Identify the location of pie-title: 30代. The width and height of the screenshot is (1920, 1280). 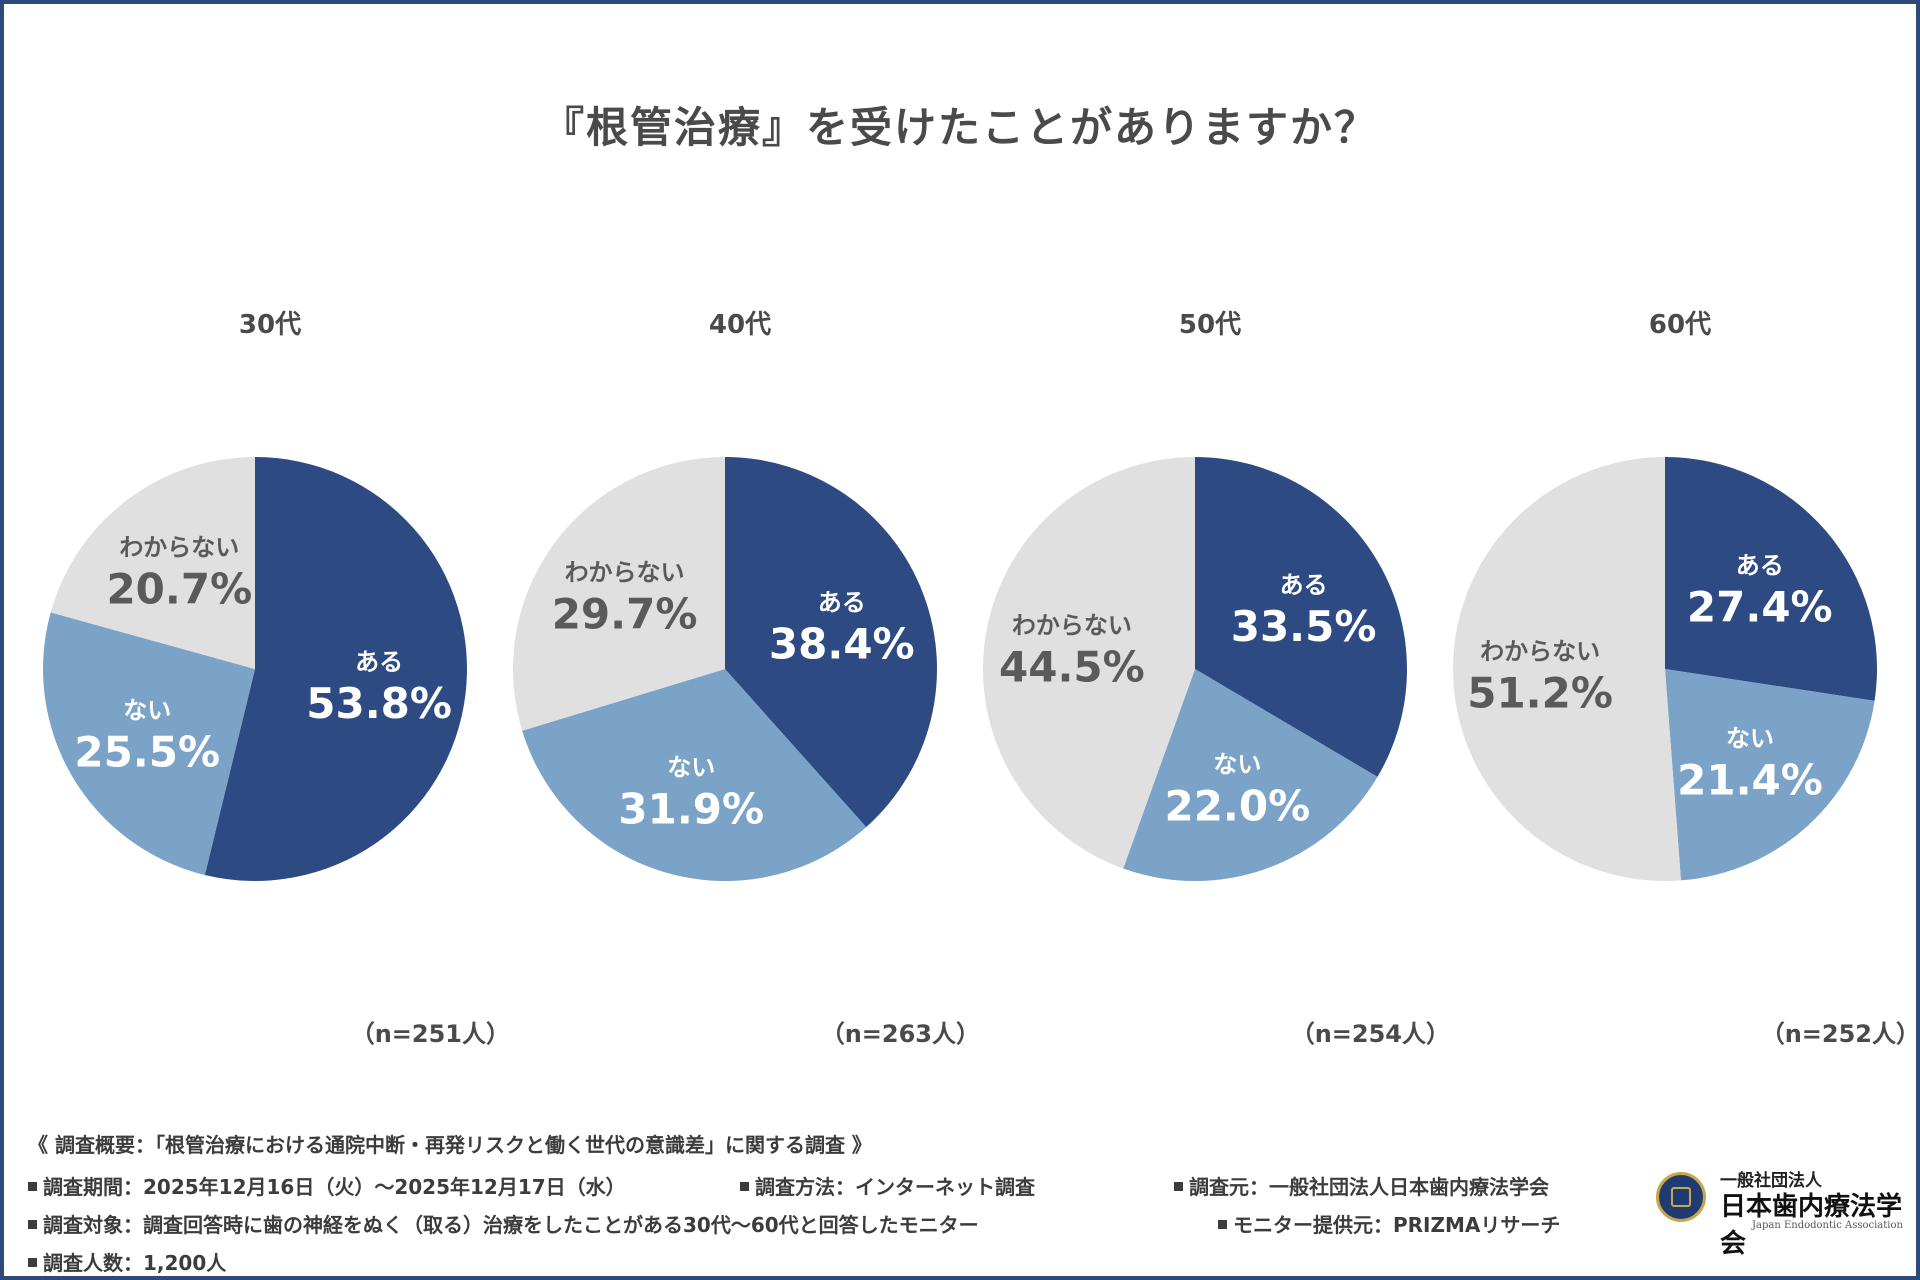
(270, 325).